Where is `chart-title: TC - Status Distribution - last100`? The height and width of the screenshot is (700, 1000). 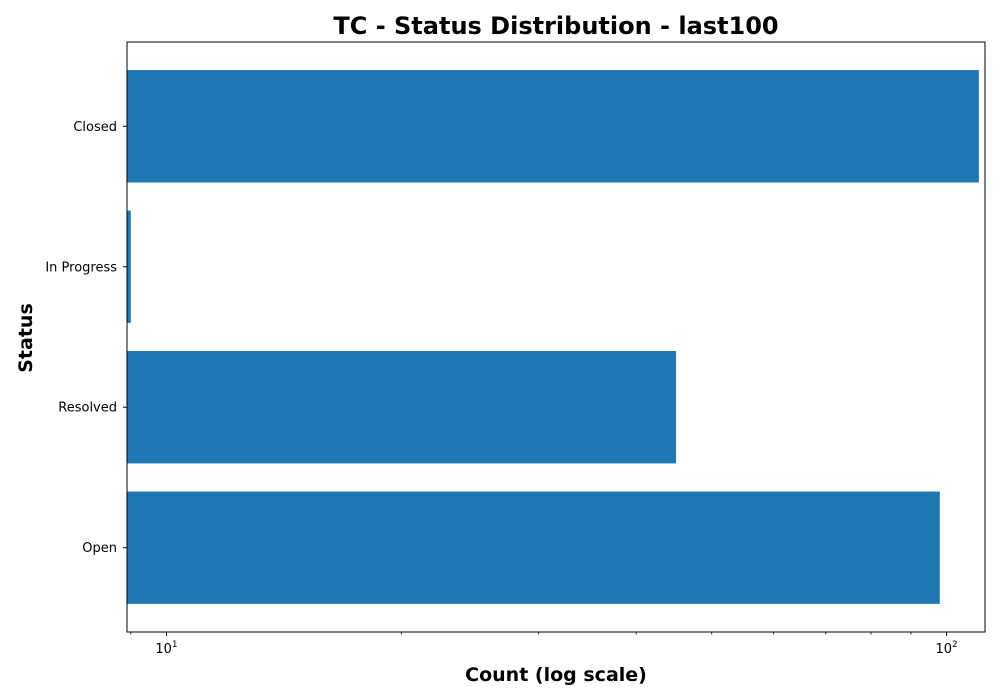
chart-title: TC - Status Distribution - last100 is located at coordinates (555, 26).